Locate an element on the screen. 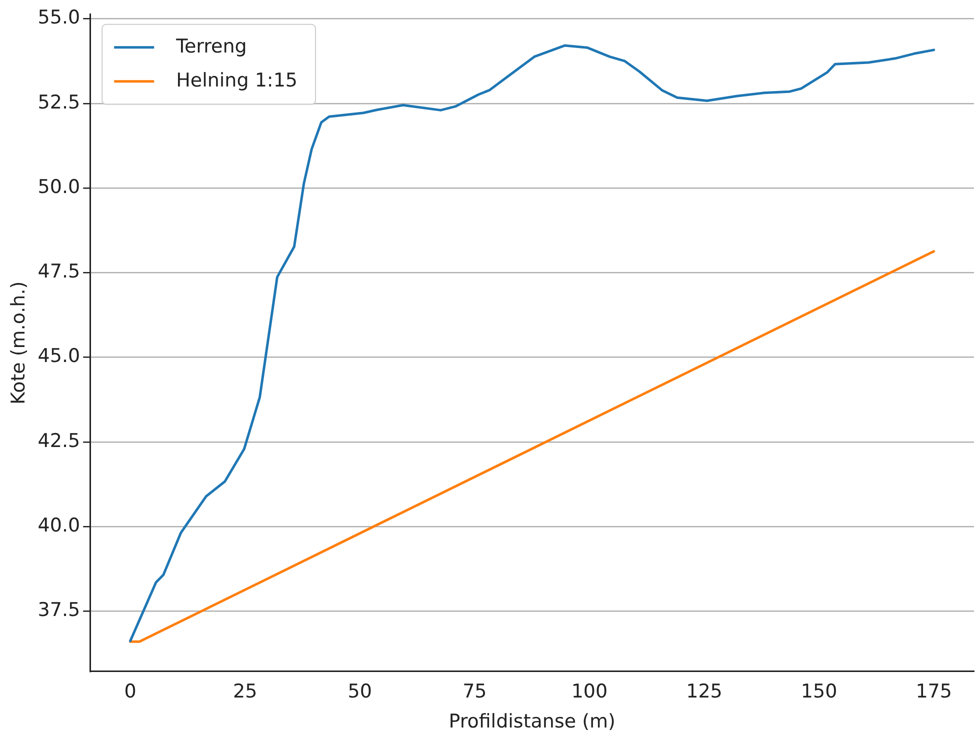  x-tick-label: 50 is located at coordinates (360, 691).